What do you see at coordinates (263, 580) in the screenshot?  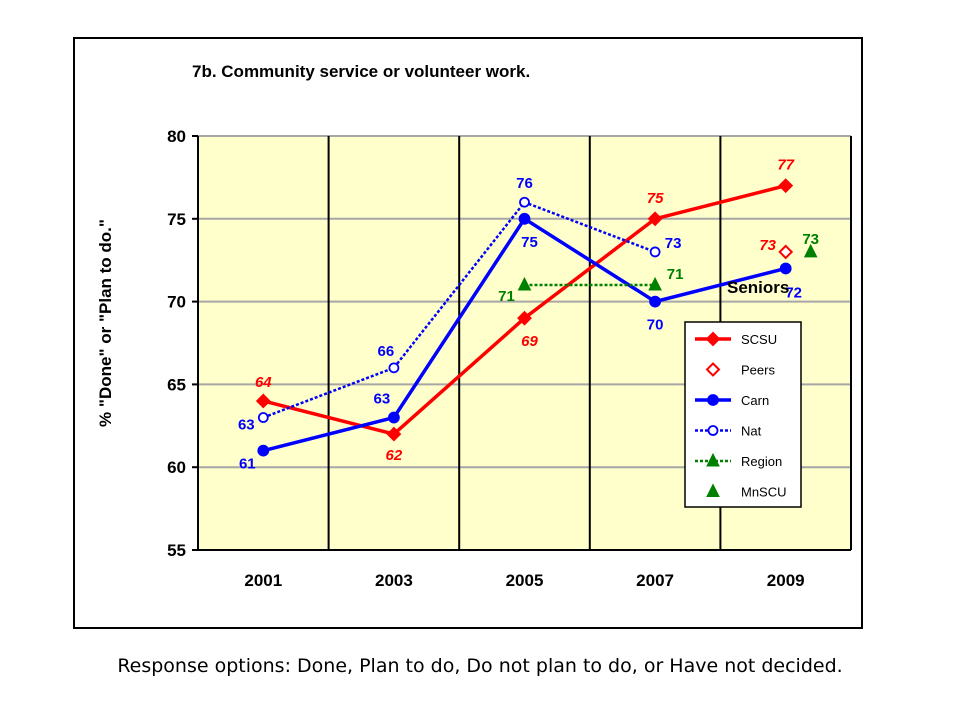 I see `x-tick-label: 2001` at bounding box center [263, 580].